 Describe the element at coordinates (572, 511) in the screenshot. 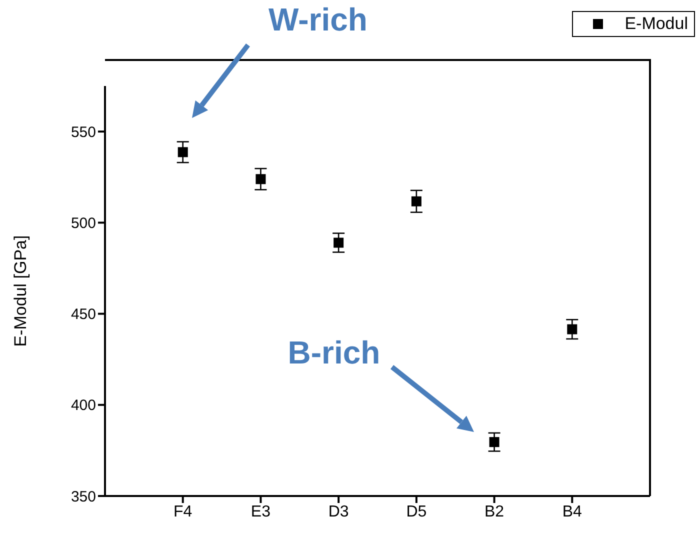

I see `x-tick-label: B4` at that location.